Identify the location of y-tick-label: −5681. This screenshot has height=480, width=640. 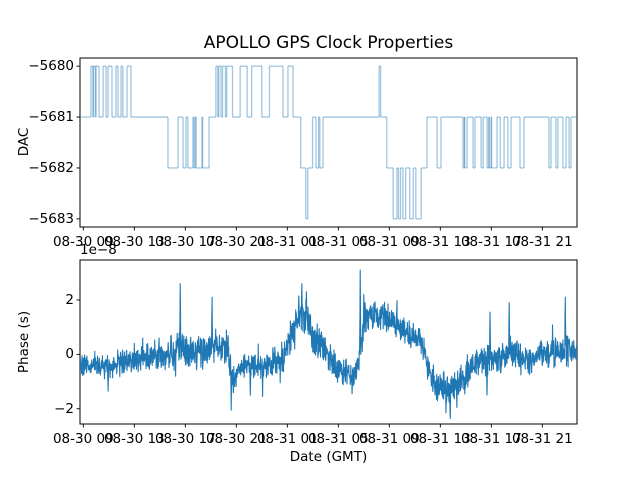
(51, 117).